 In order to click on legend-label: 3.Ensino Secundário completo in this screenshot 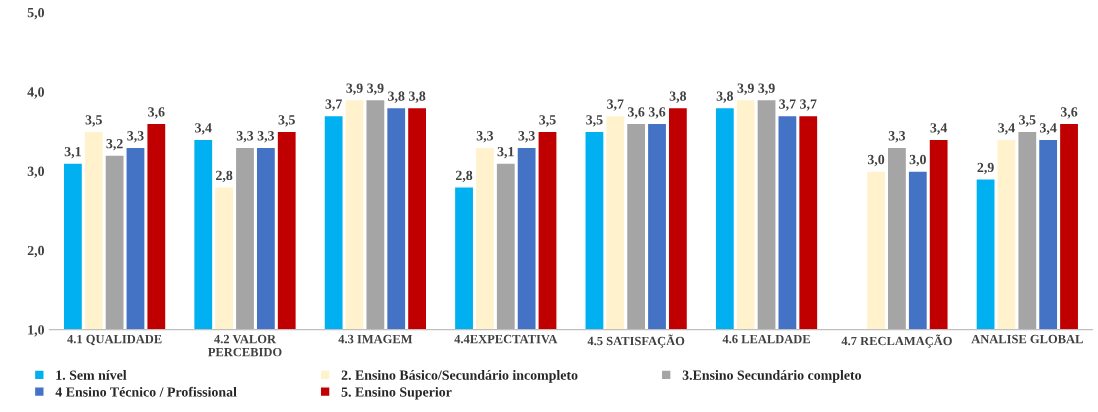, I will do `click(772, 376)`.